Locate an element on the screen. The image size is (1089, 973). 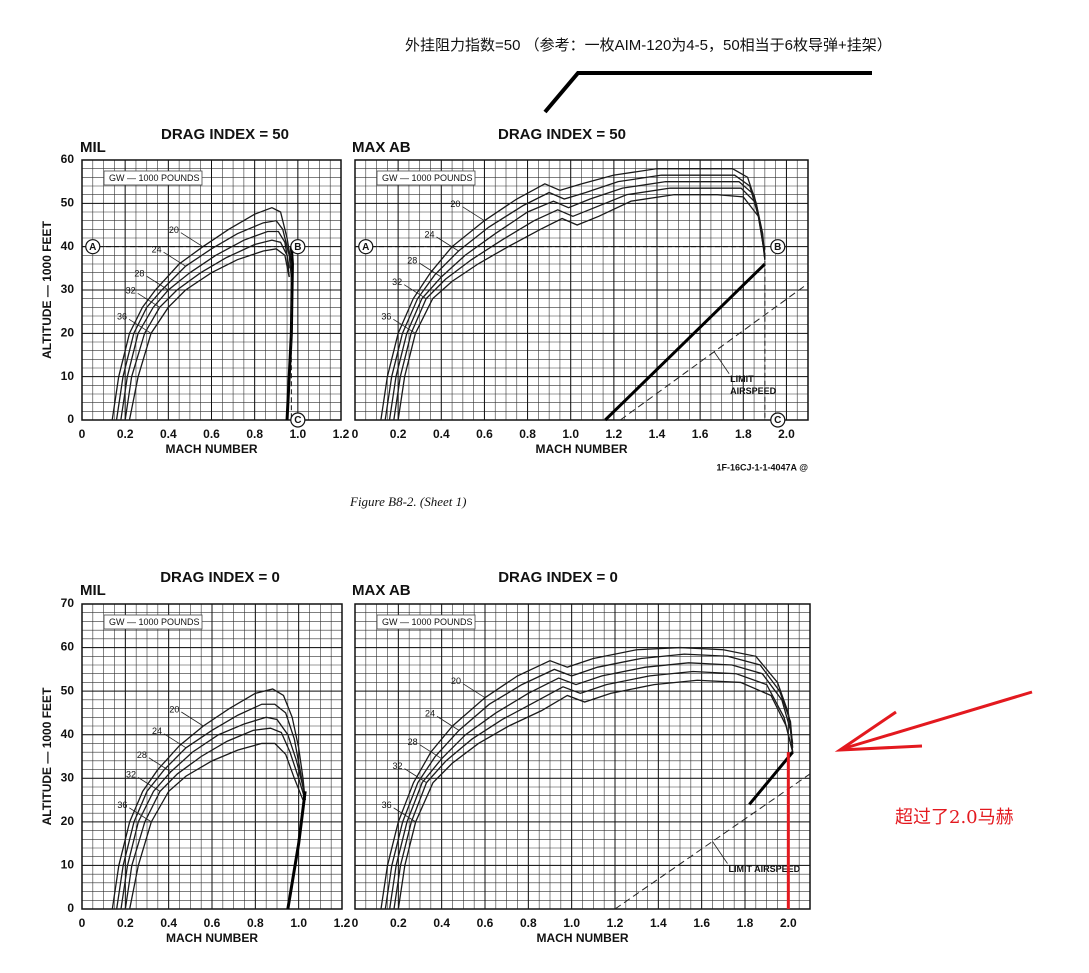
red-note: 超过了2.0马赫 is located at coordinates (954, 817).